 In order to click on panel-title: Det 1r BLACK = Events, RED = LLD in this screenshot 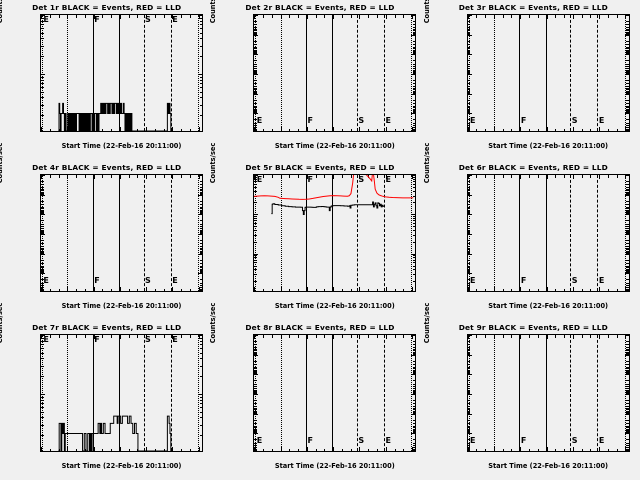, I will do `click(107, 7)`.